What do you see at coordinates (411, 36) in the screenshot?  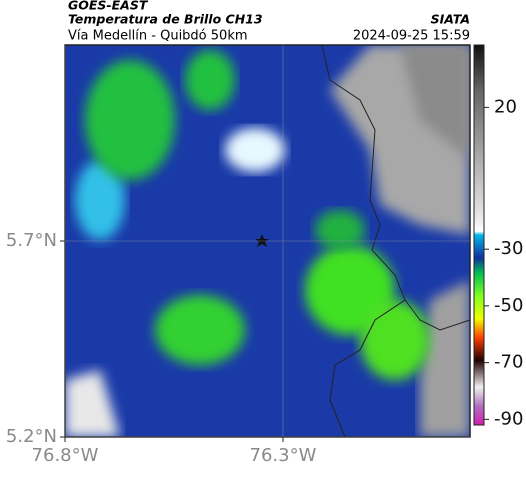 I see `timestamp: 2024-09-25 15:59` at bounding box center [411, 36].